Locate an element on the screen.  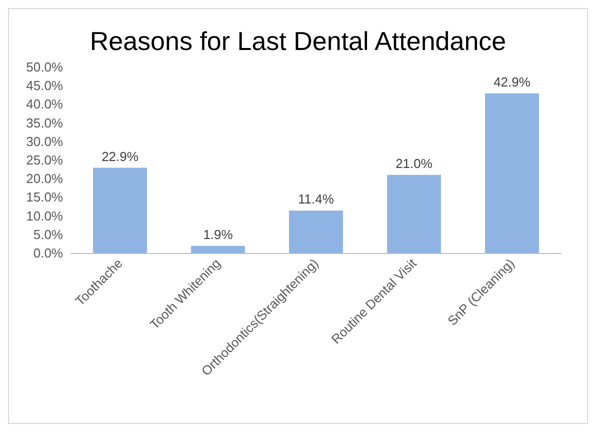
y-tick-label: 50.0% is located at coordinates (45, 67).